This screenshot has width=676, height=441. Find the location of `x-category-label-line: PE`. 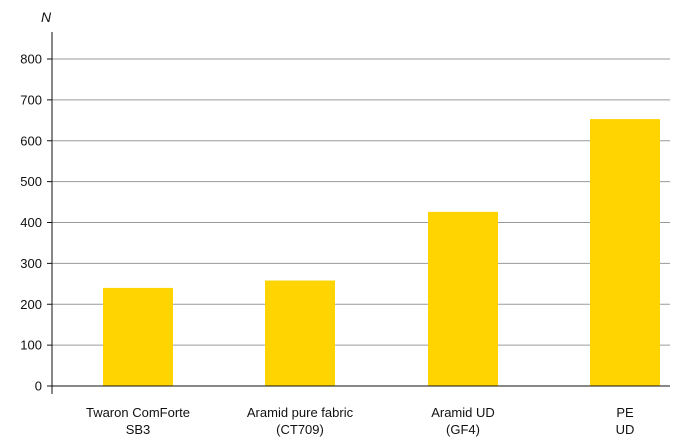

x-category-label-line: PE is located at coordinates (625, 412).